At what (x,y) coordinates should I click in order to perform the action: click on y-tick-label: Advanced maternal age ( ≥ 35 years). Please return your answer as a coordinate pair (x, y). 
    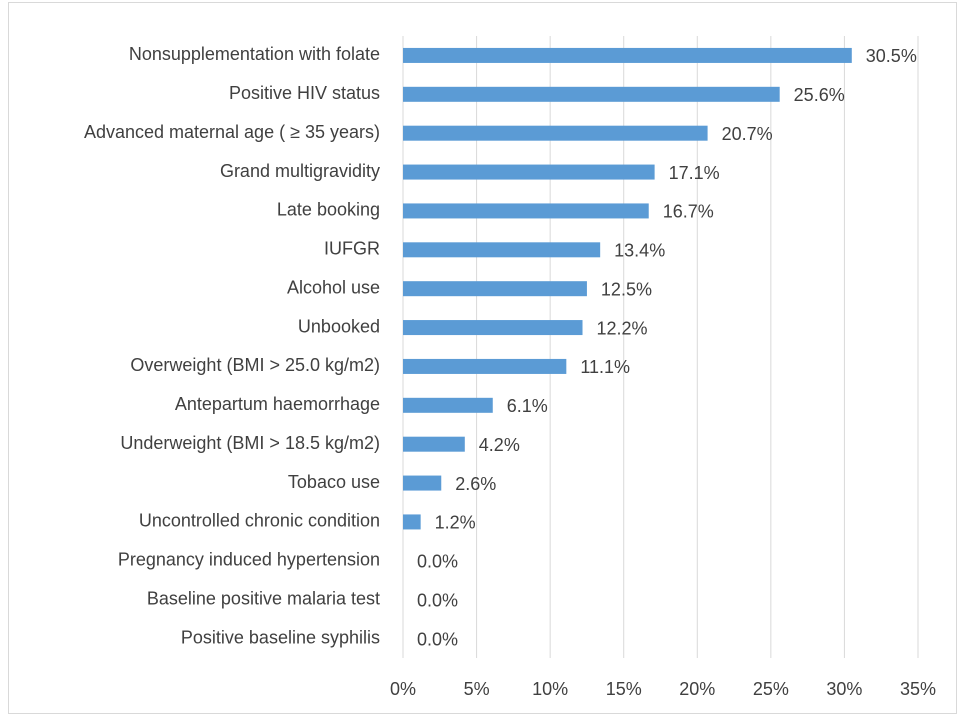
    Looking at the image, I should click on (232, 132).